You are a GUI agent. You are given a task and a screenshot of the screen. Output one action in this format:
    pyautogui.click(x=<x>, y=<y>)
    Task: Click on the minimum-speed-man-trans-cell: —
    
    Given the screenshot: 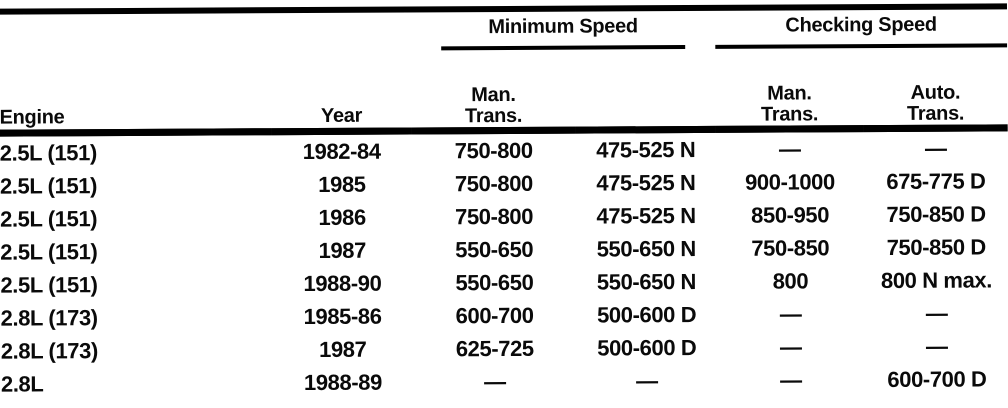 What is the action you would take?
    pyautogui.click(x=495, y=381)
    